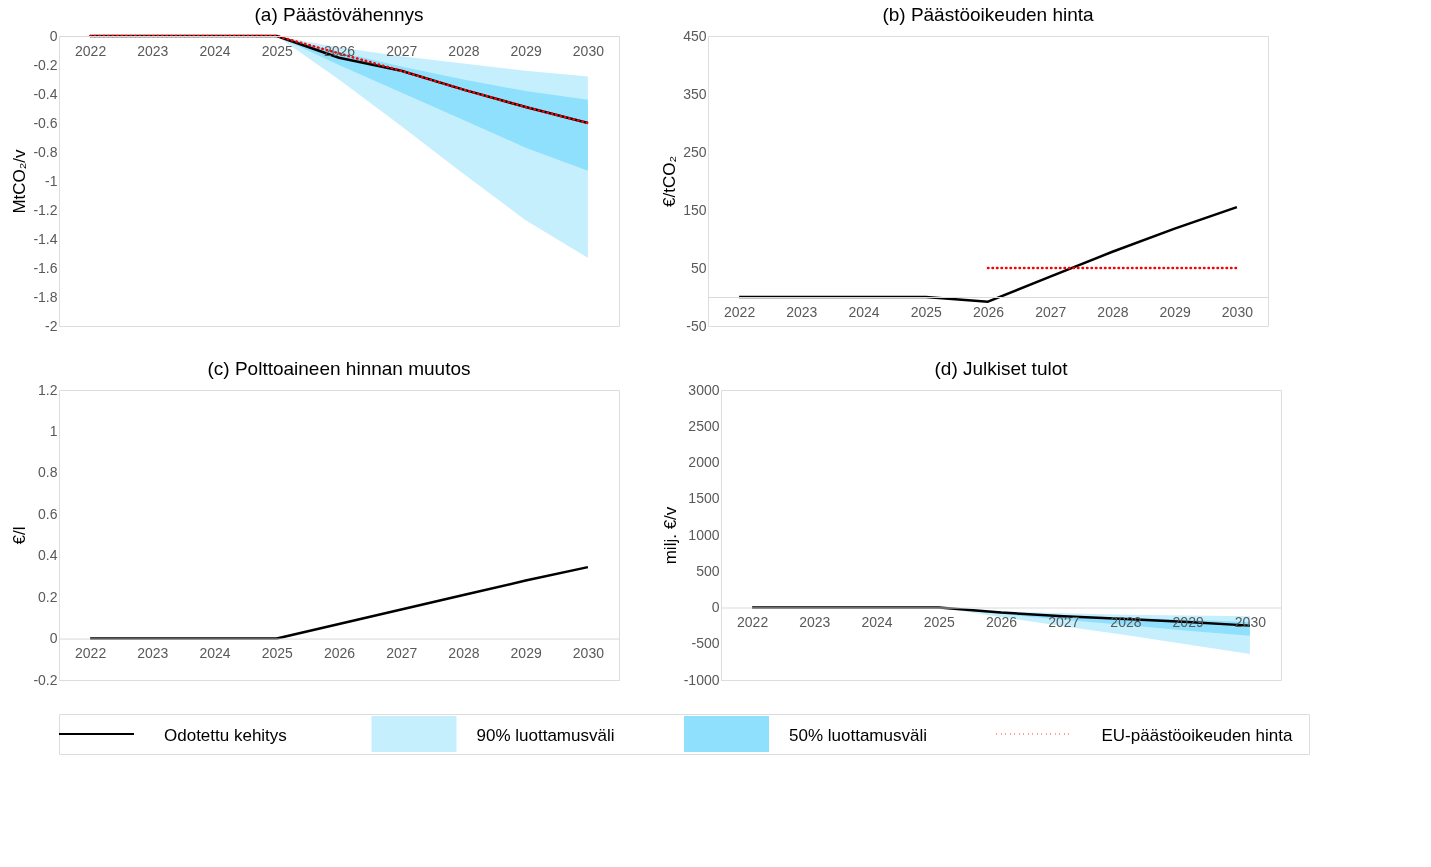  I want to click on chart-title: (b) Päästöoikeuden hinta, so click(988, 14).